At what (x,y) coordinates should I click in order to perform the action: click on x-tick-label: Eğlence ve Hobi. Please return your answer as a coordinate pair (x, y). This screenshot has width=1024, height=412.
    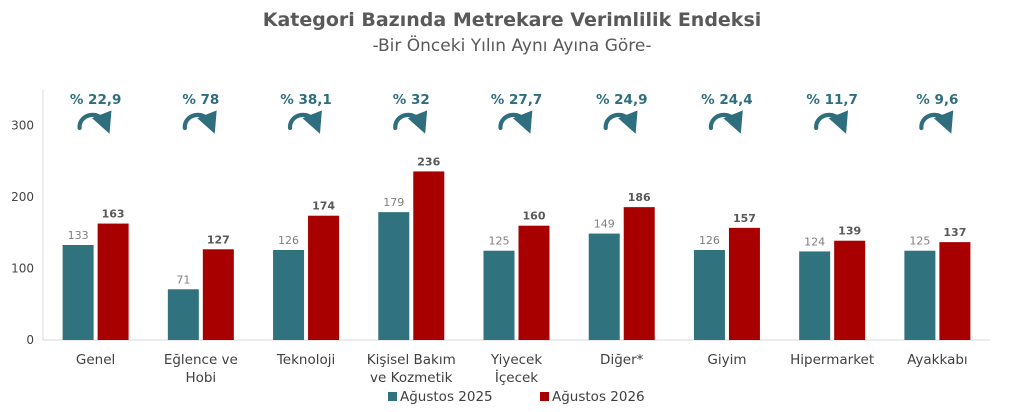
    Looking at the image, I should click on (201, 369).